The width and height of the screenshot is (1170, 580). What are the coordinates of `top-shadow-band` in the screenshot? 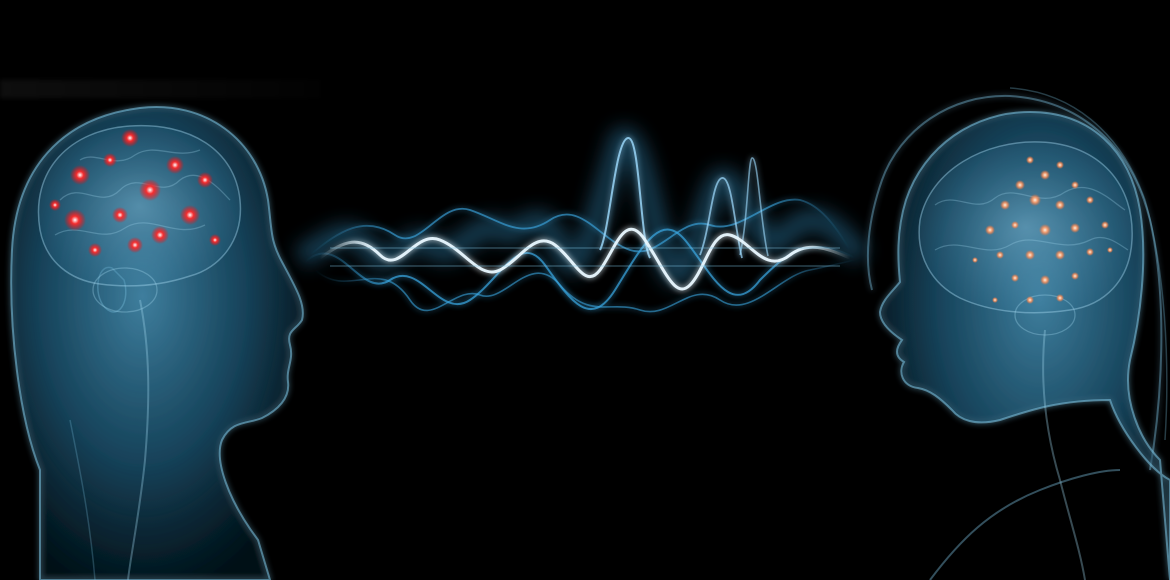 It's located at (160, 89).